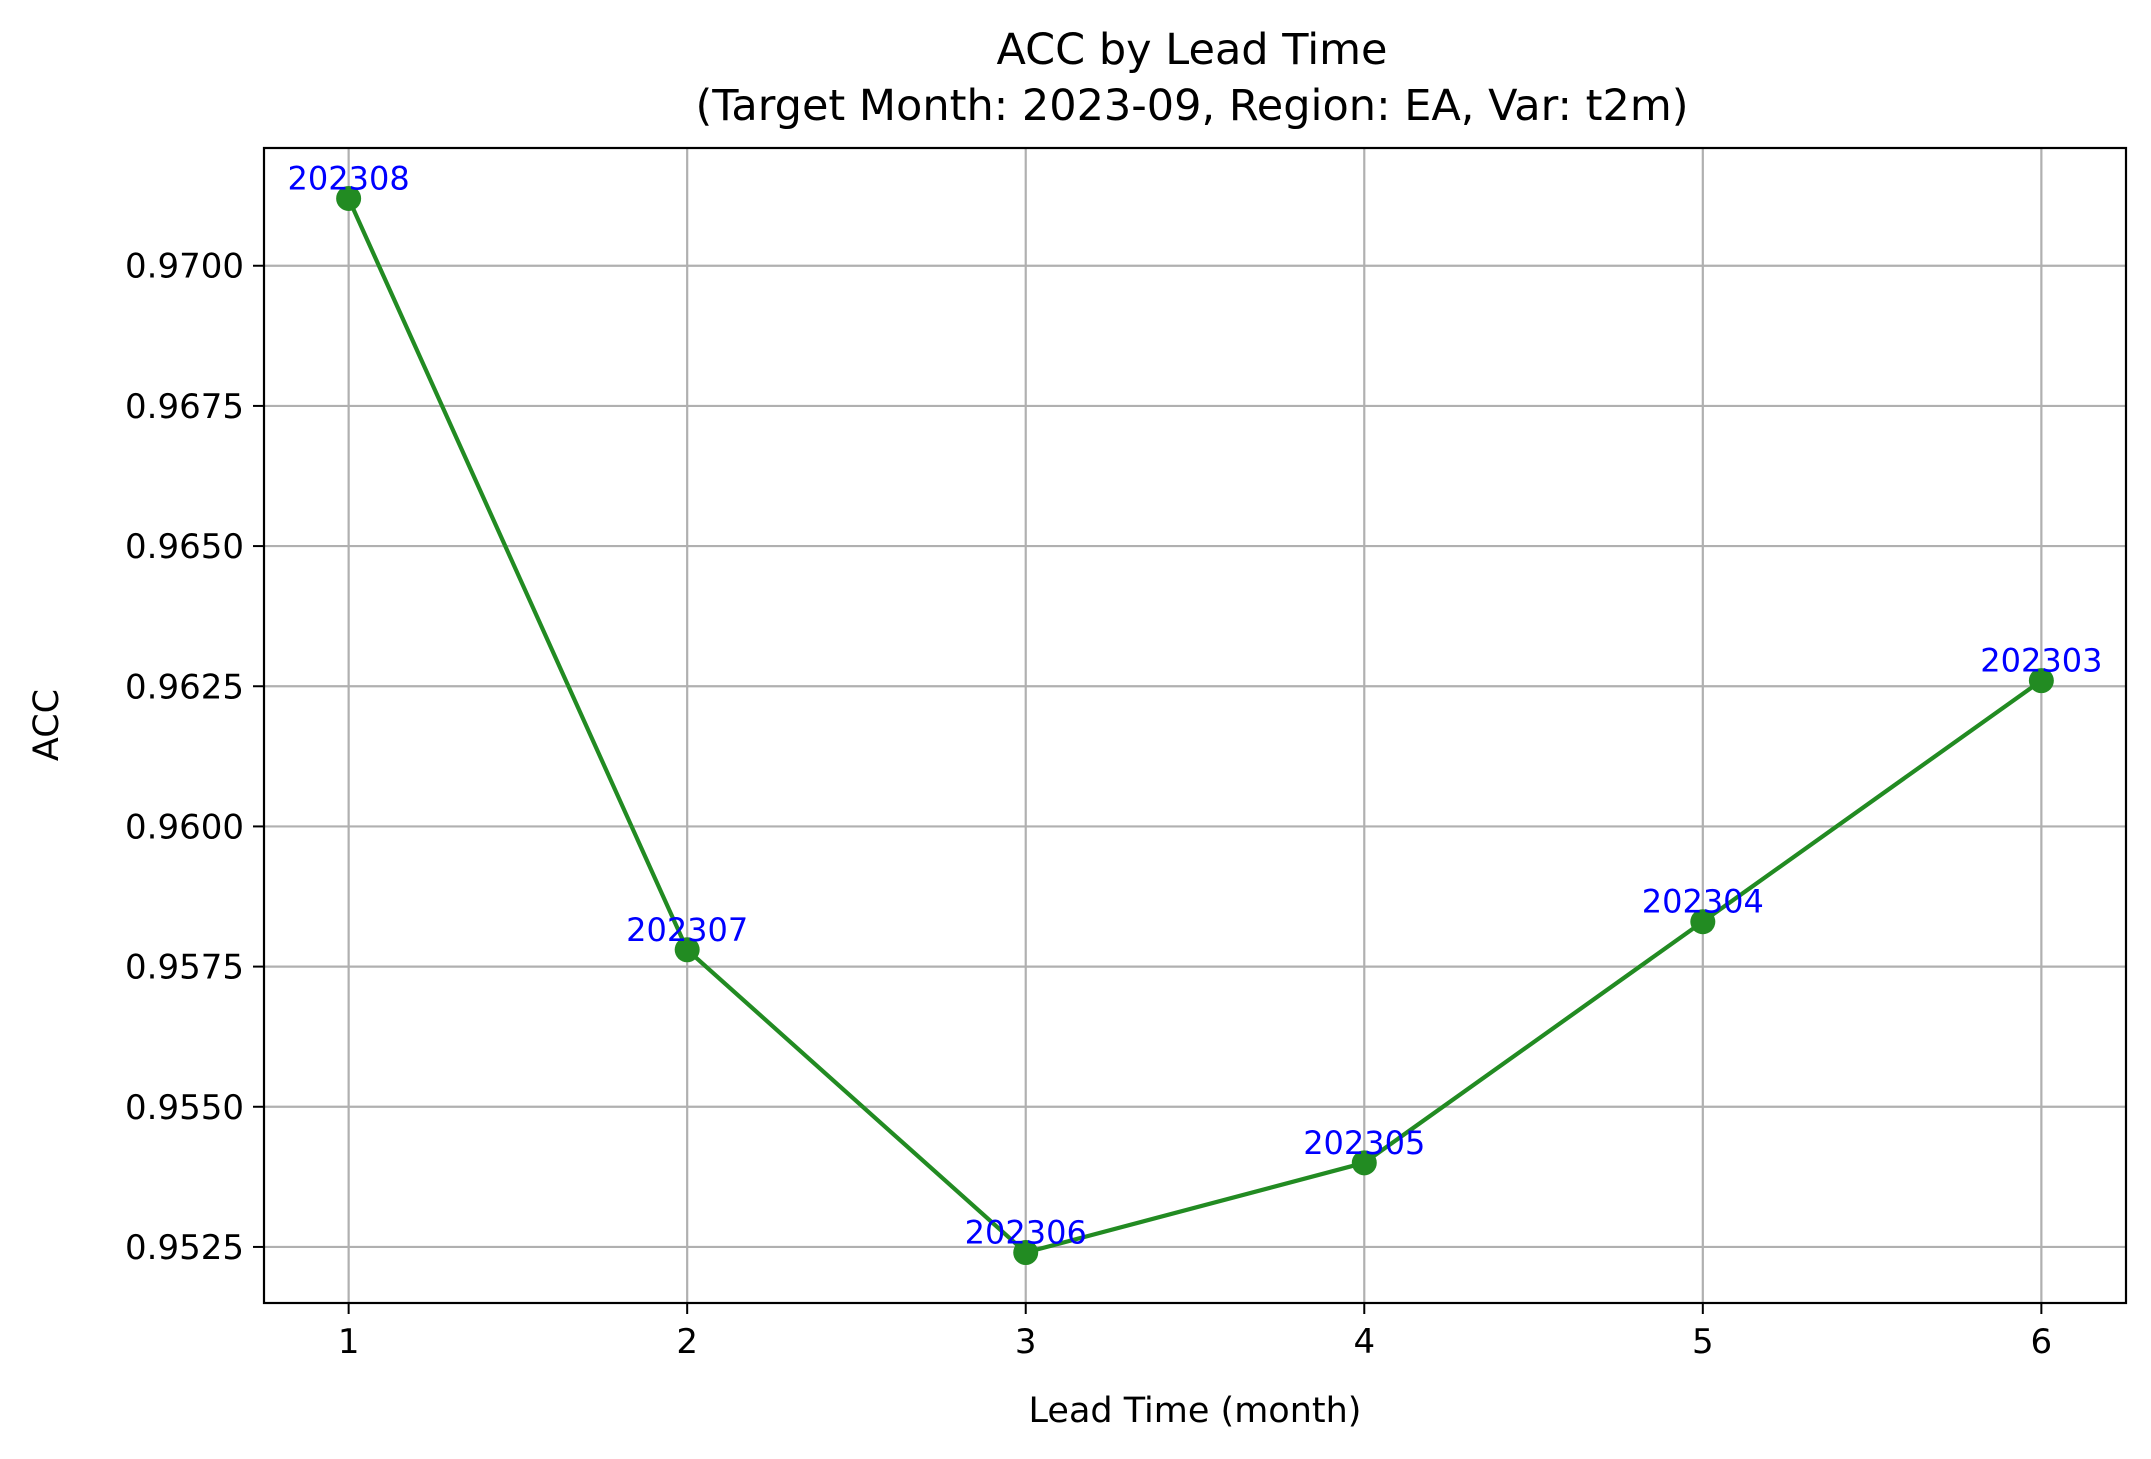 The height and width of the screenshot is (1459, 2151). I want to click on y-tick-label: 0.9600, so click(184, 827).